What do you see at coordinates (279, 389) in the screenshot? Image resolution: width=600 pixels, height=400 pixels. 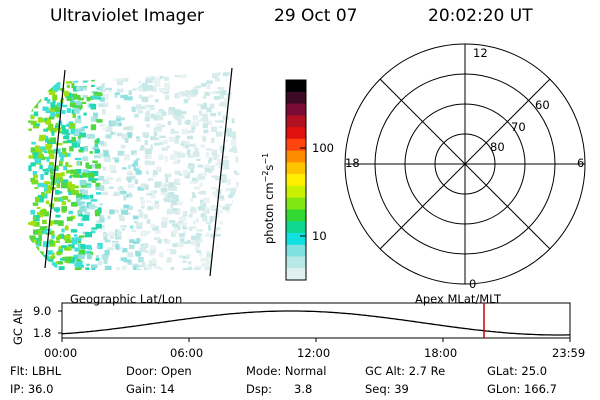 I see `status-dsp: Dsp: 3.8` at bounding box center [279, 389].